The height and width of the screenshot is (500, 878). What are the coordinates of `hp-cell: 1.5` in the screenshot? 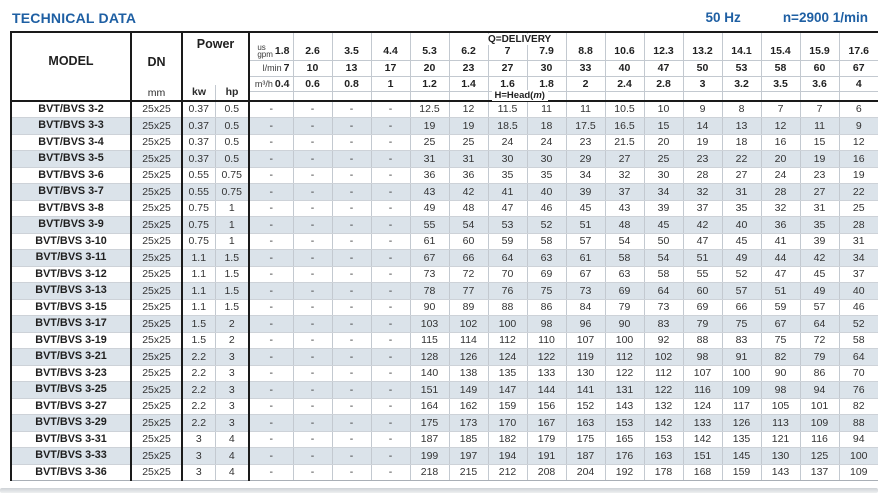 It's located at (233, 258).